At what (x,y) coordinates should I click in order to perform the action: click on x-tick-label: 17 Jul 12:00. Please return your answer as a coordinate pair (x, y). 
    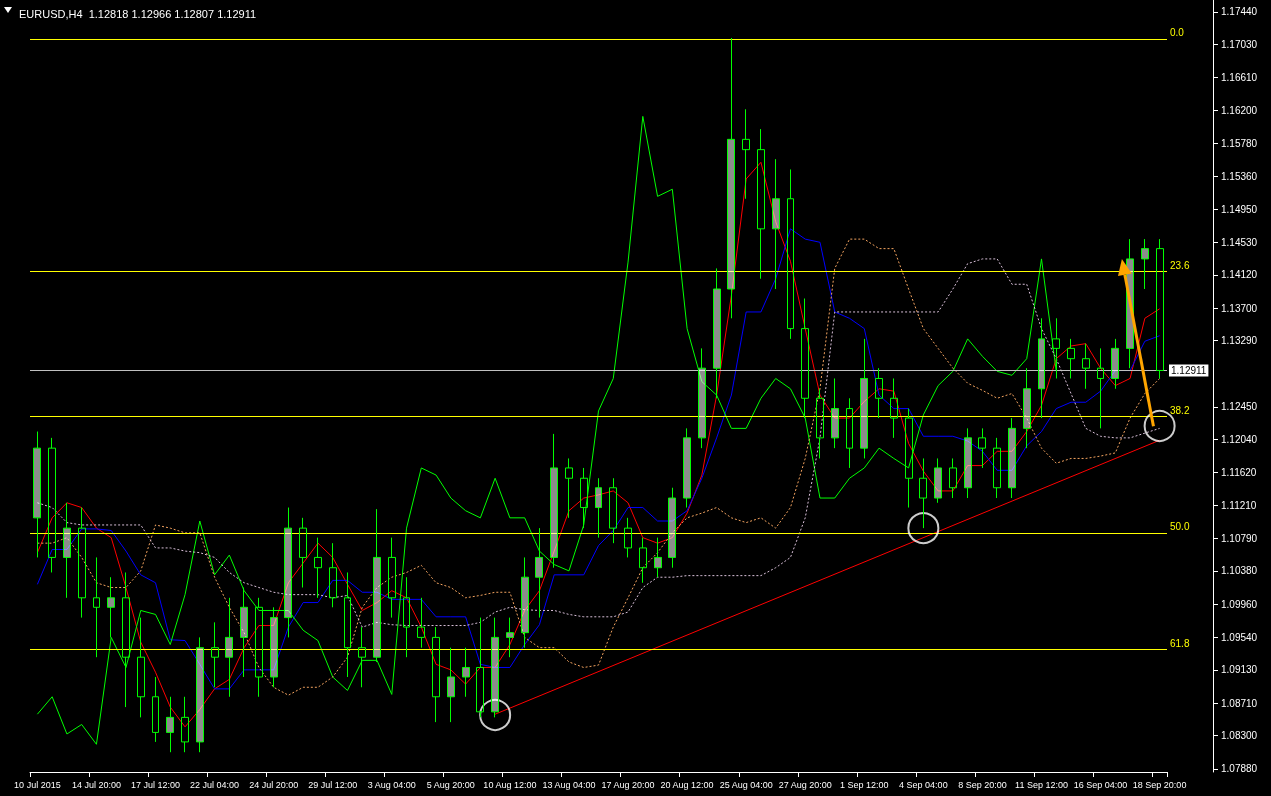
    Looking at the image, I should click on (155, 784).